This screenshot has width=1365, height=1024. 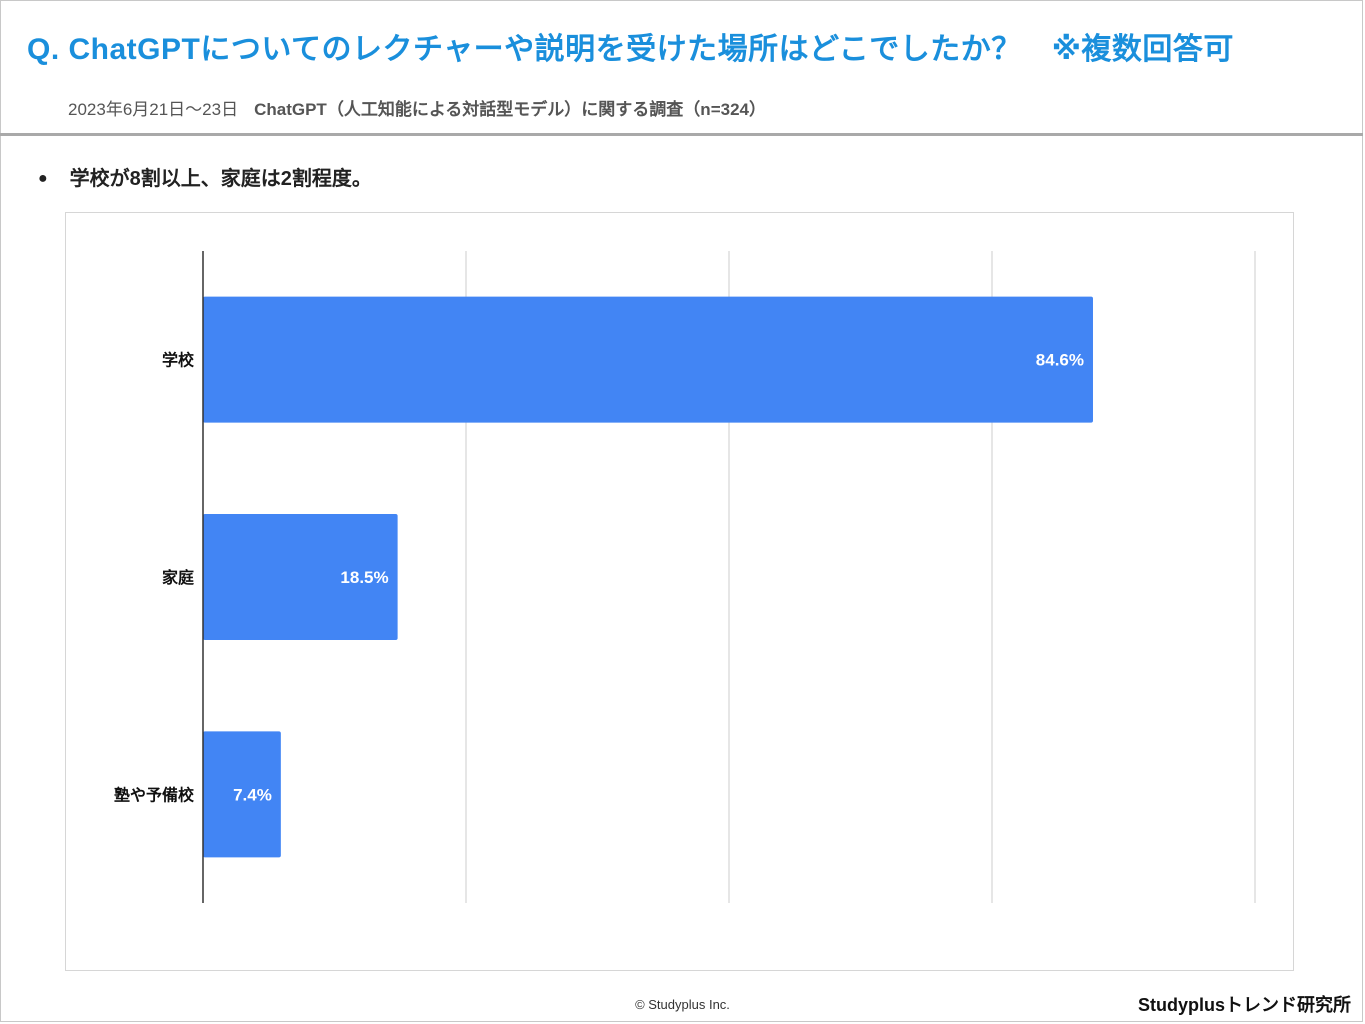 I want to click on summary-text: 学校が8割以上、家庭は2割程度。, so click(x=220, y=179).